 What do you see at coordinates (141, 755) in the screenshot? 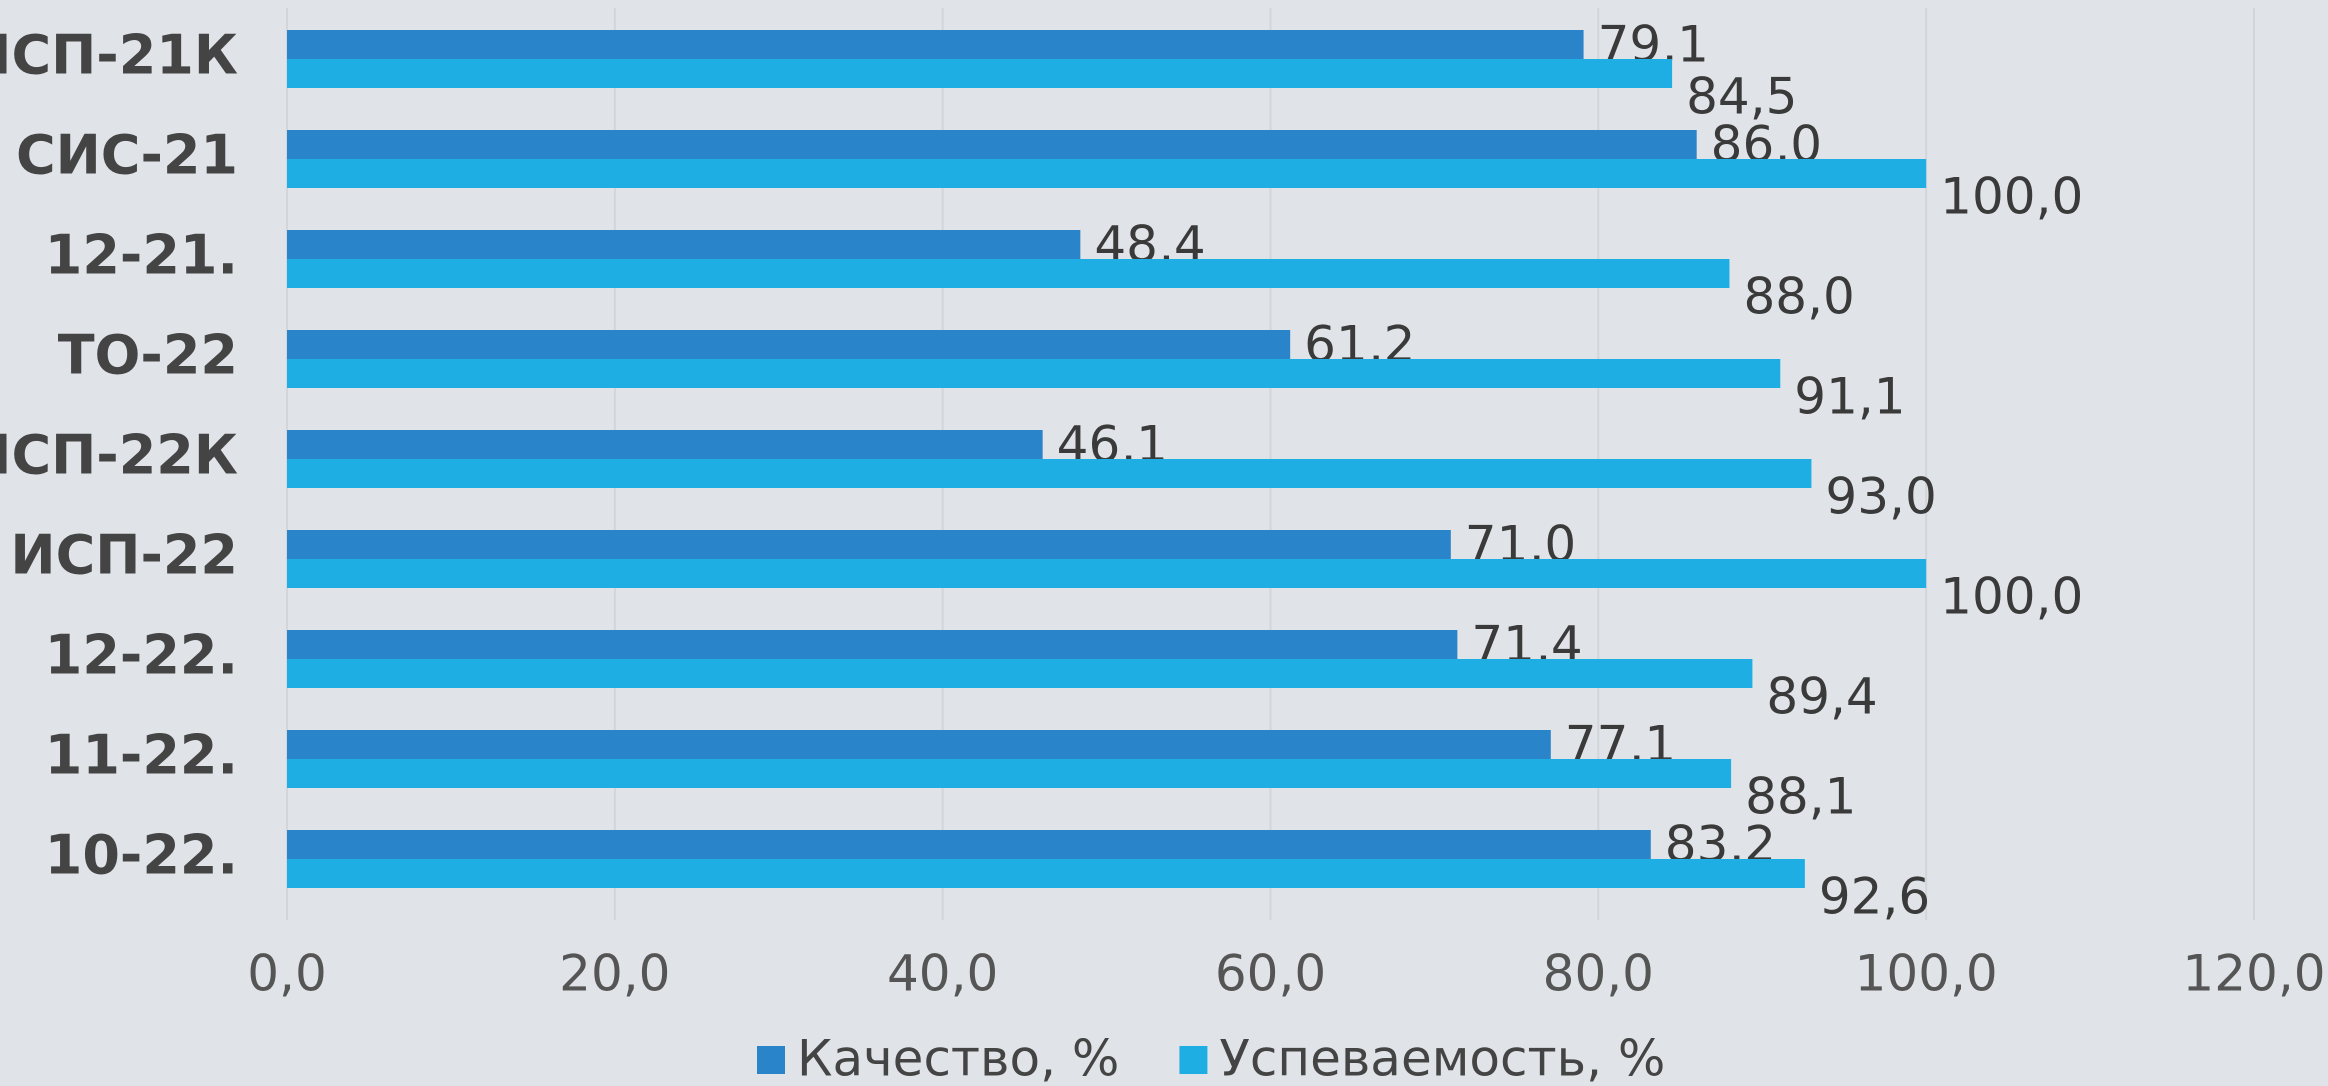
I see `y-tick-label: 11-22.` at bounding box center [141, 755].